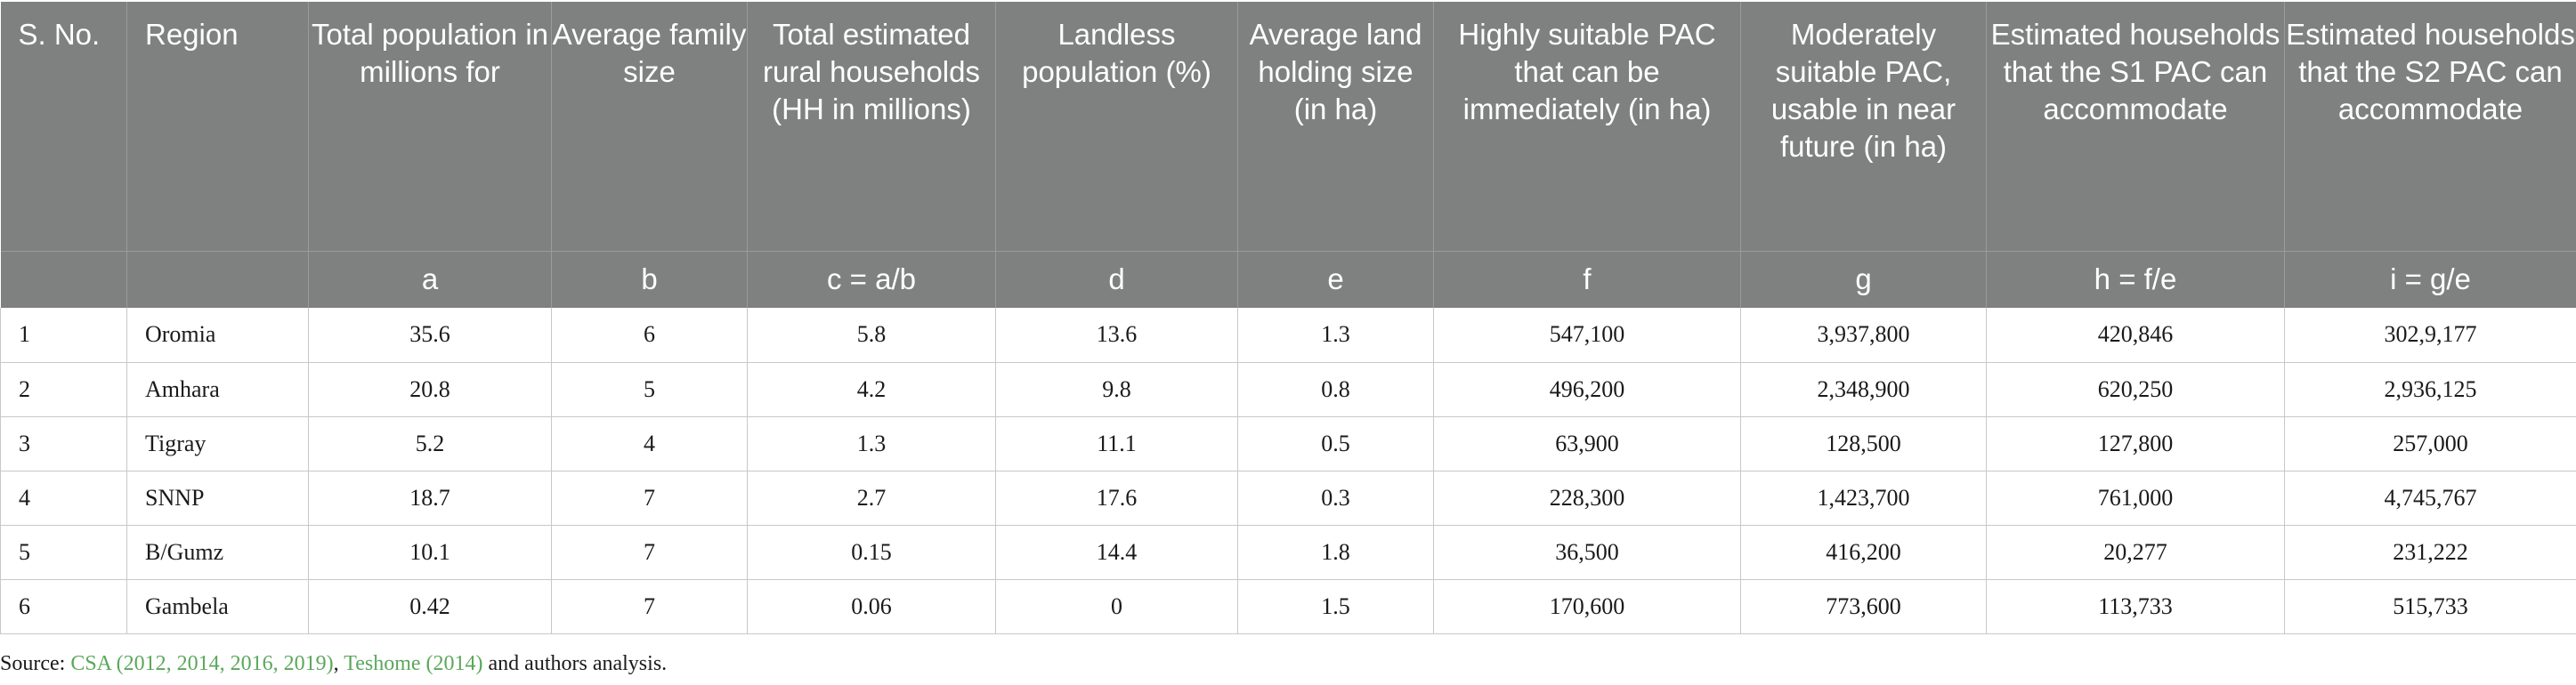  What do you see at coordinates (1116, 552) in the screenshot?
I see `cell-value: 14.4` at bounding box center [1116, 552].